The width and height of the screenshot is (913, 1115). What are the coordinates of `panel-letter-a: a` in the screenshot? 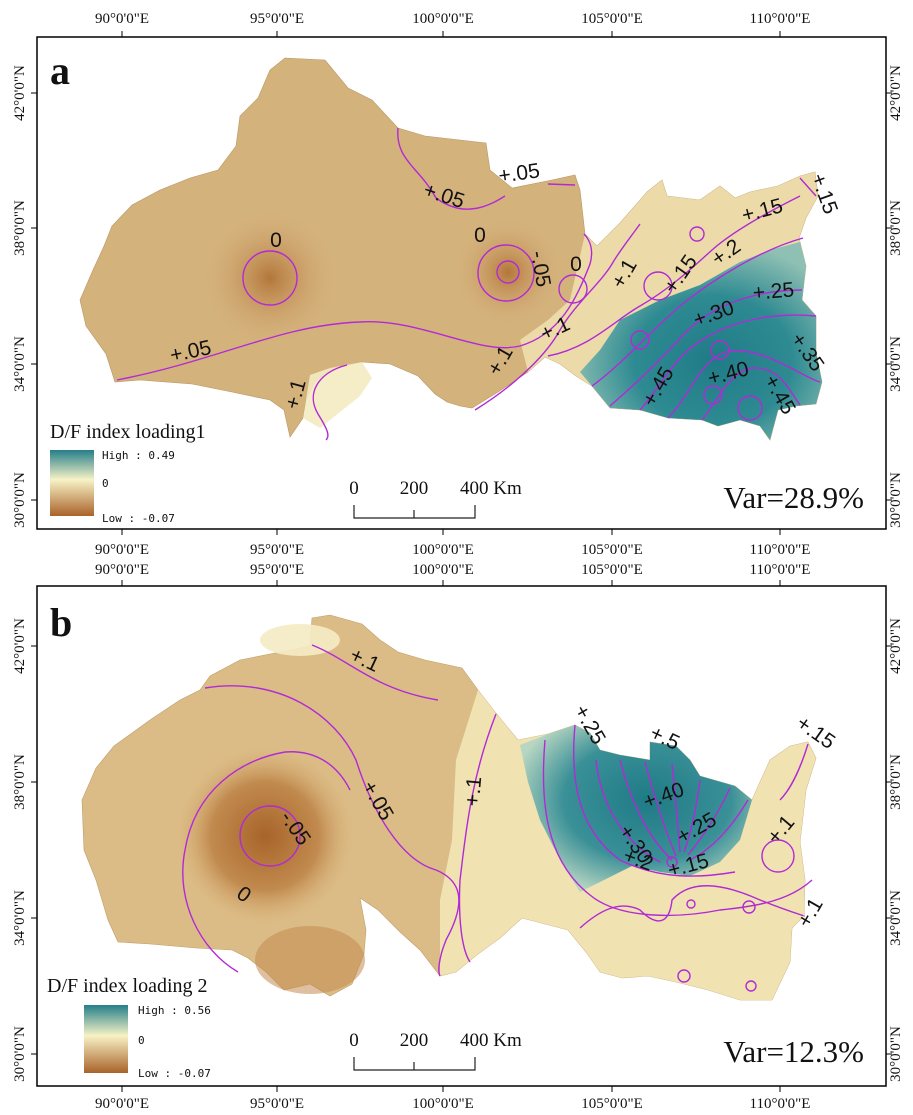 It's located at (60, 70).